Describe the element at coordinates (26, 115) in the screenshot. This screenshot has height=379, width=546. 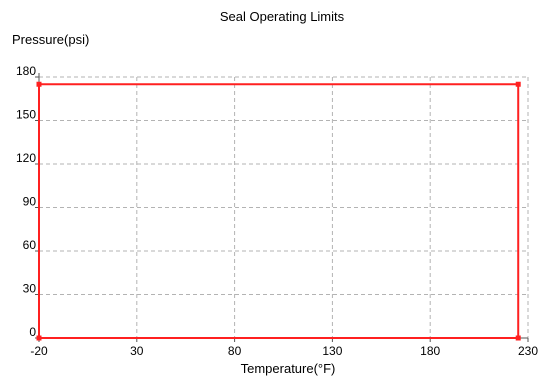
I see `y-tick-label: 150` at that location.